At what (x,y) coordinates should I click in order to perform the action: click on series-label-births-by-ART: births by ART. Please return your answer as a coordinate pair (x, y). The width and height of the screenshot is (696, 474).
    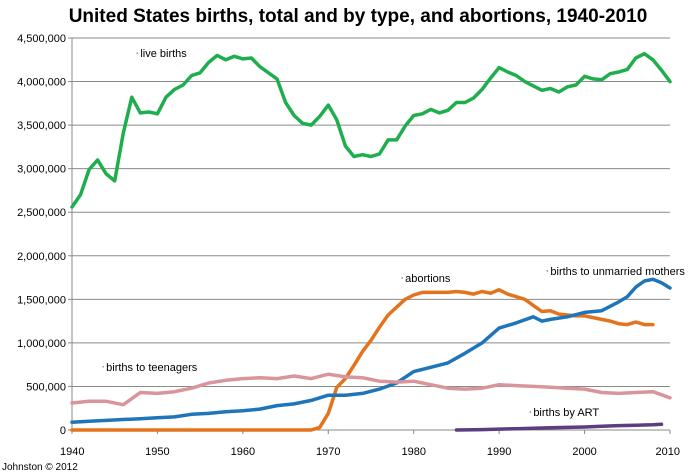
    Looking at the image, I should click on (566, 413).